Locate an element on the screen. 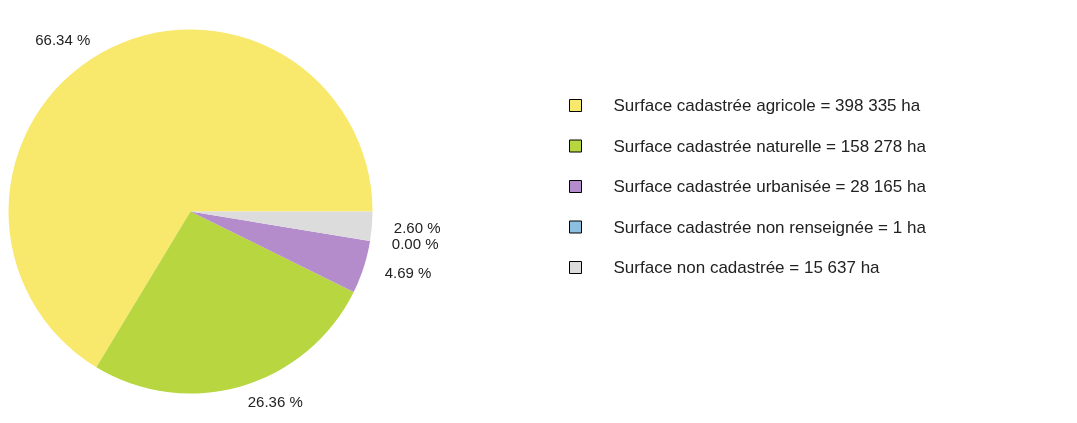 The width and height of the screenshot is (1077, 423). data-label: 4.69 % is located at coordinates (408, 272).